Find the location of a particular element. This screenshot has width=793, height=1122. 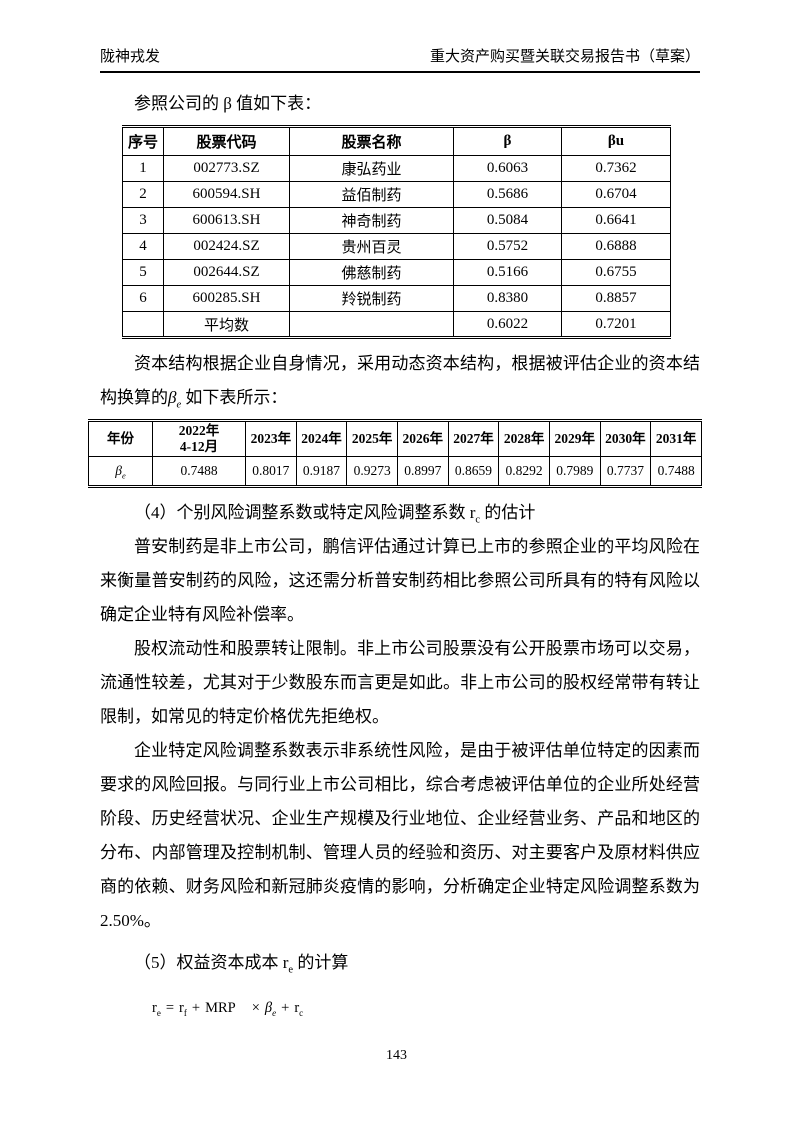

equals-sign: = is located at coordinates (170, 1008).